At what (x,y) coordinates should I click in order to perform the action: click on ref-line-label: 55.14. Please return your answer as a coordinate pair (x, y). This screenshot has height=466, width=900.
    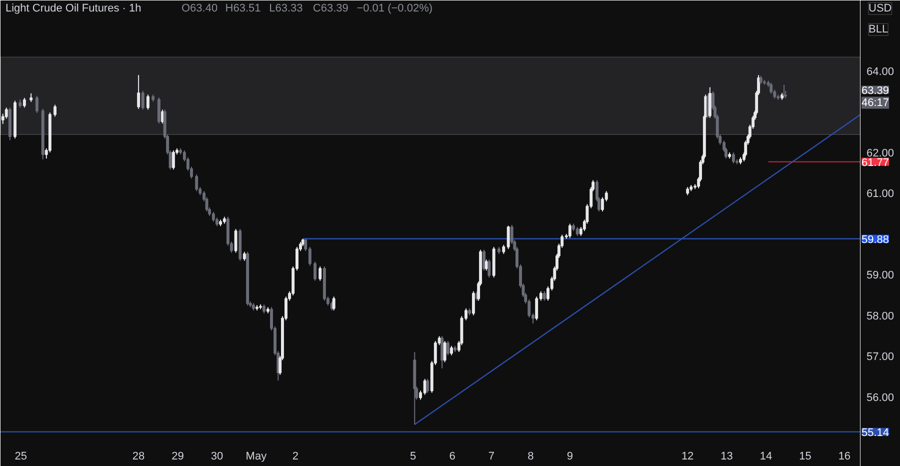
    Looking at the image, I should click on (876, 432).